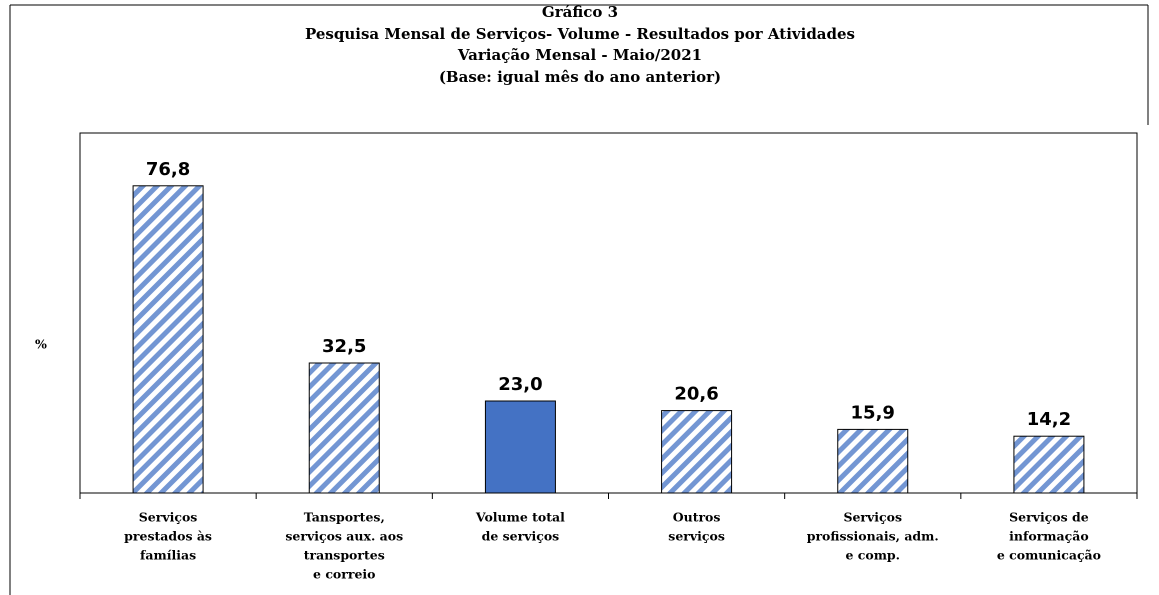  Describe the element at coordinates (344, 346) in the screenshot. I see `value-label: 32,5` at that location.